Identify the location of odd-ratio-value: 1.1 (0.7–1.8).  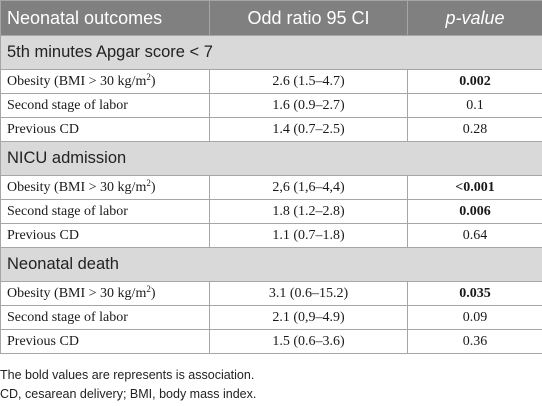
(308, 235).